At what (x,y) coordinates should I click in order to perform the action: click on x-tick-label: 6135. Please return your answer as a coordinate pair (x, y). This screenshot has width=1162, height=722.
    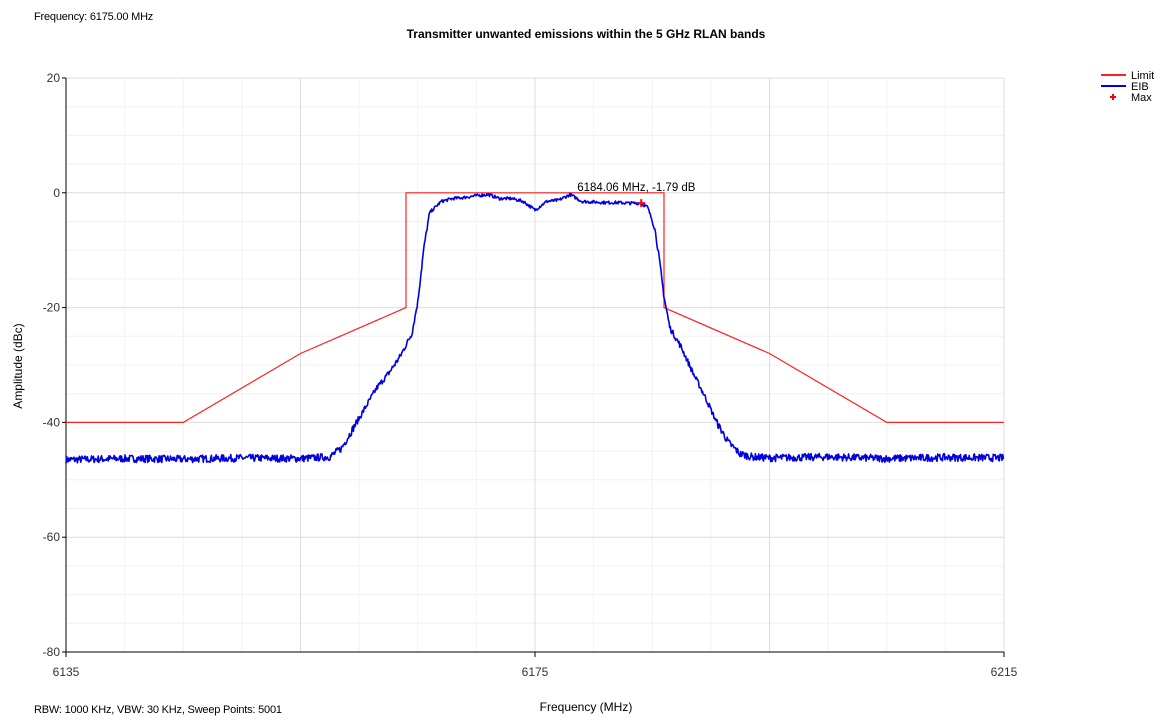
    Looking at the image, I should click on (66, 672).